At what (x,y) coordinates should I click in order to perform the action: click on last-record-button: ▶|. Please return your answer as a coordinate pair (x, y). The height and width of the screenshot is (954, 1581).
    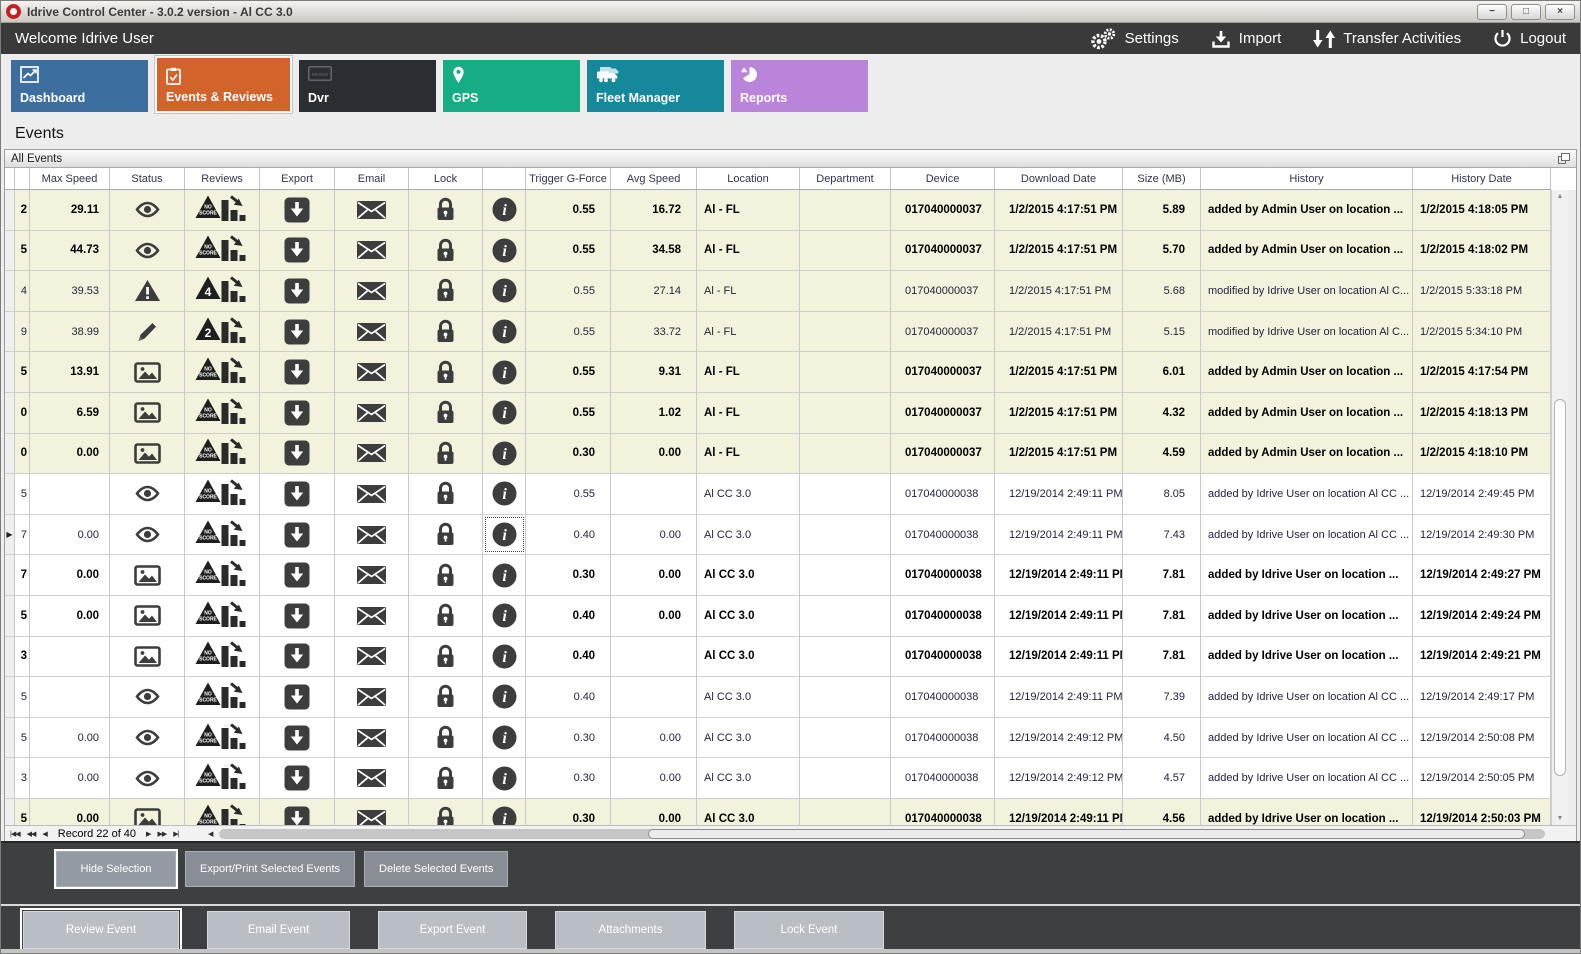
    Looking at the image, I should click on (176, 834).